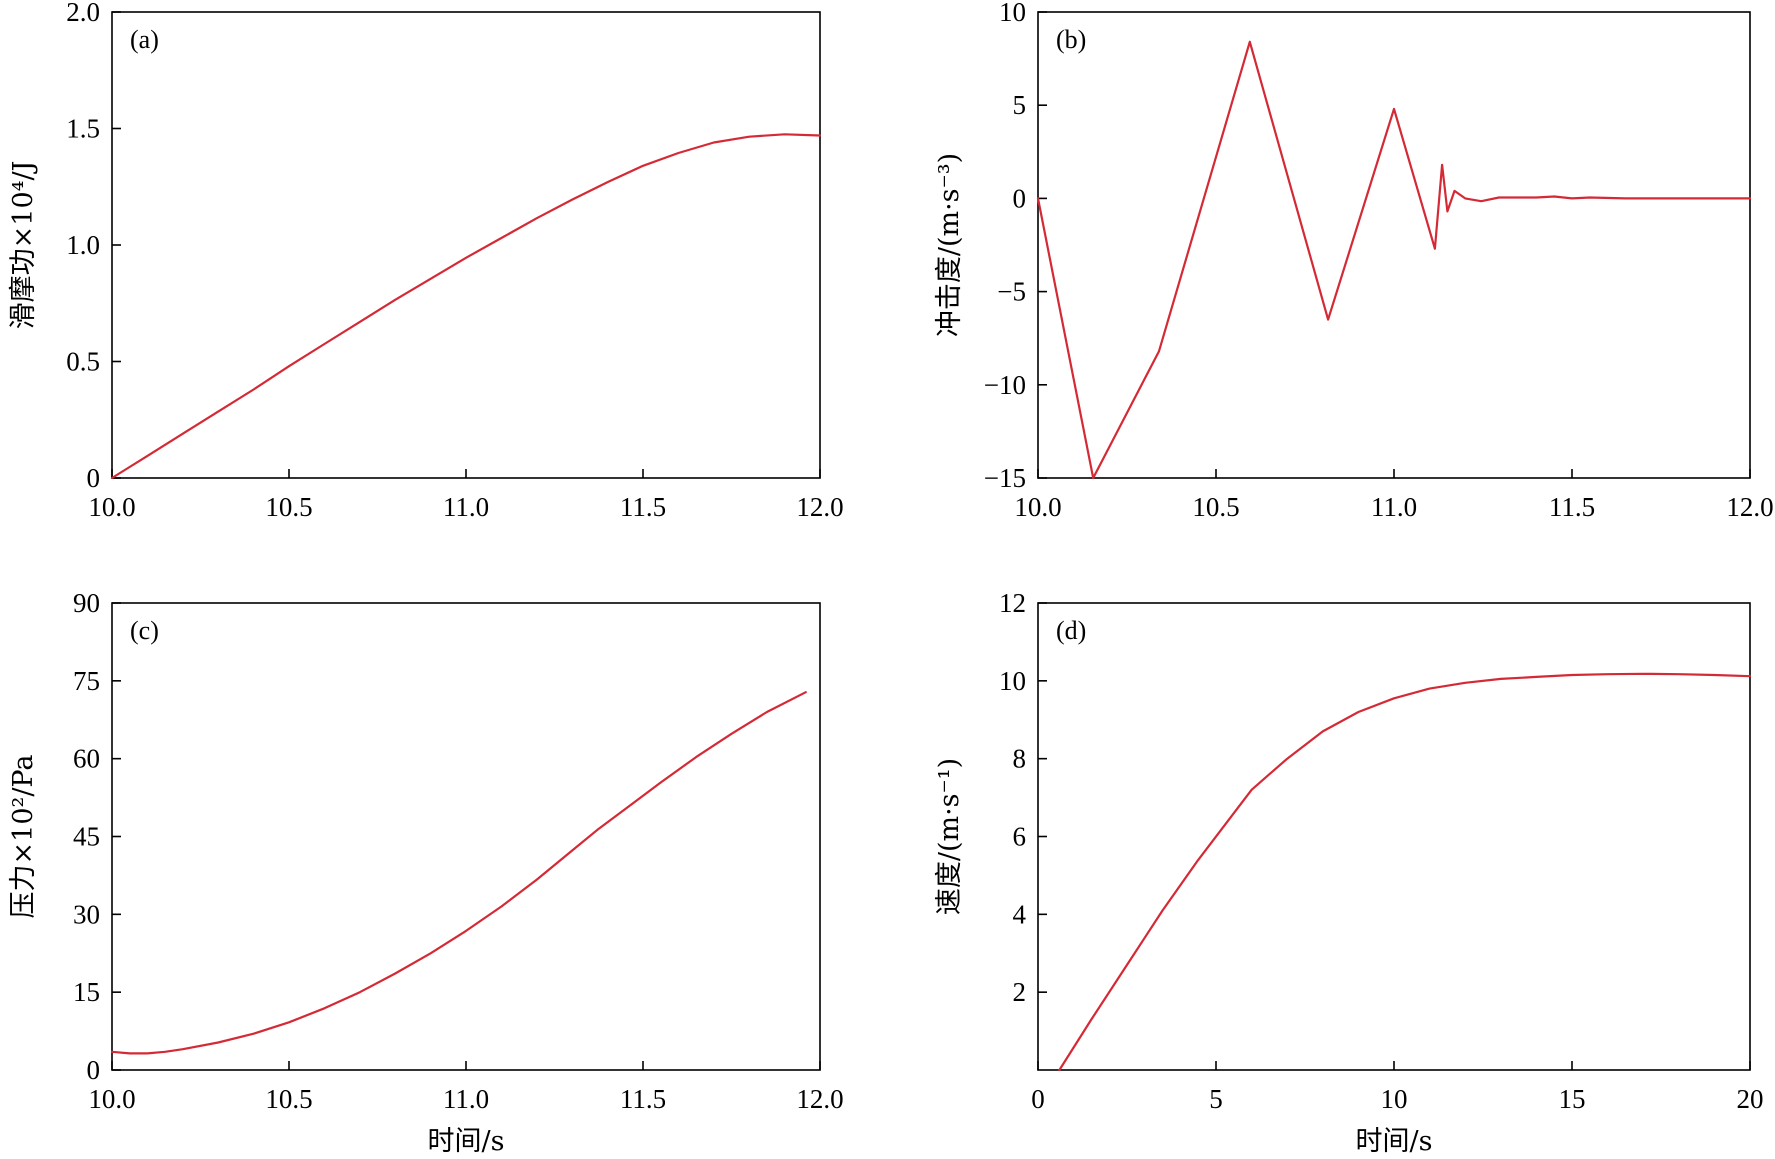 This screenshot has height=1159, width=1775. What do you see at coordinates (86, 992) in the screenshot?
I see `y-tick-label: 15` at bounding box center [86, 992].